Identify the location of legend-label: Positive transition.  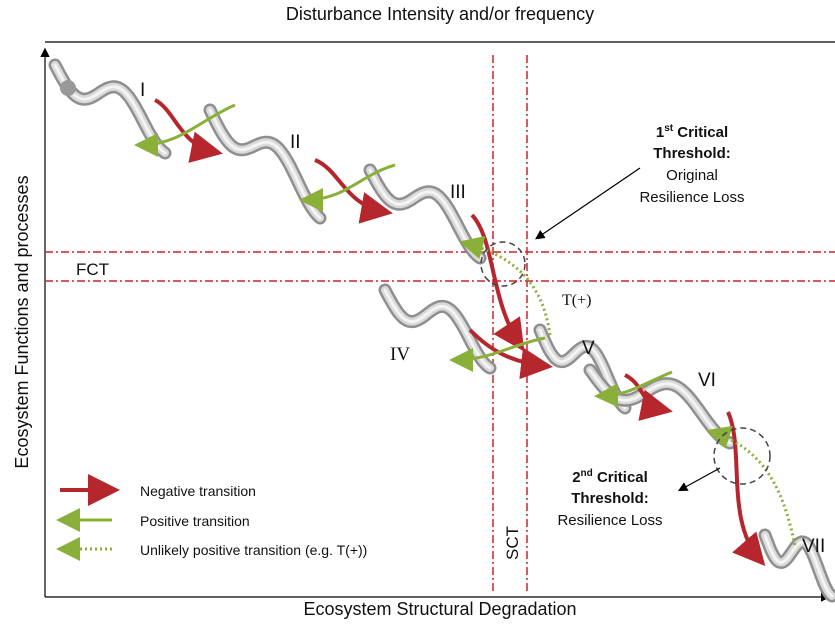
(195, 521).